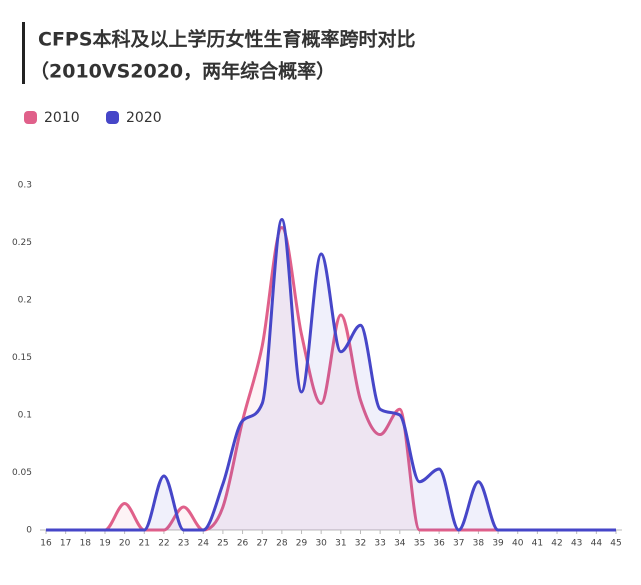 This screenshot has height=585, width=641. What do you see at coordinates (86, 544) in the screenshot?
I see `x-tick-label: 18` at bounding box center [86, 544].